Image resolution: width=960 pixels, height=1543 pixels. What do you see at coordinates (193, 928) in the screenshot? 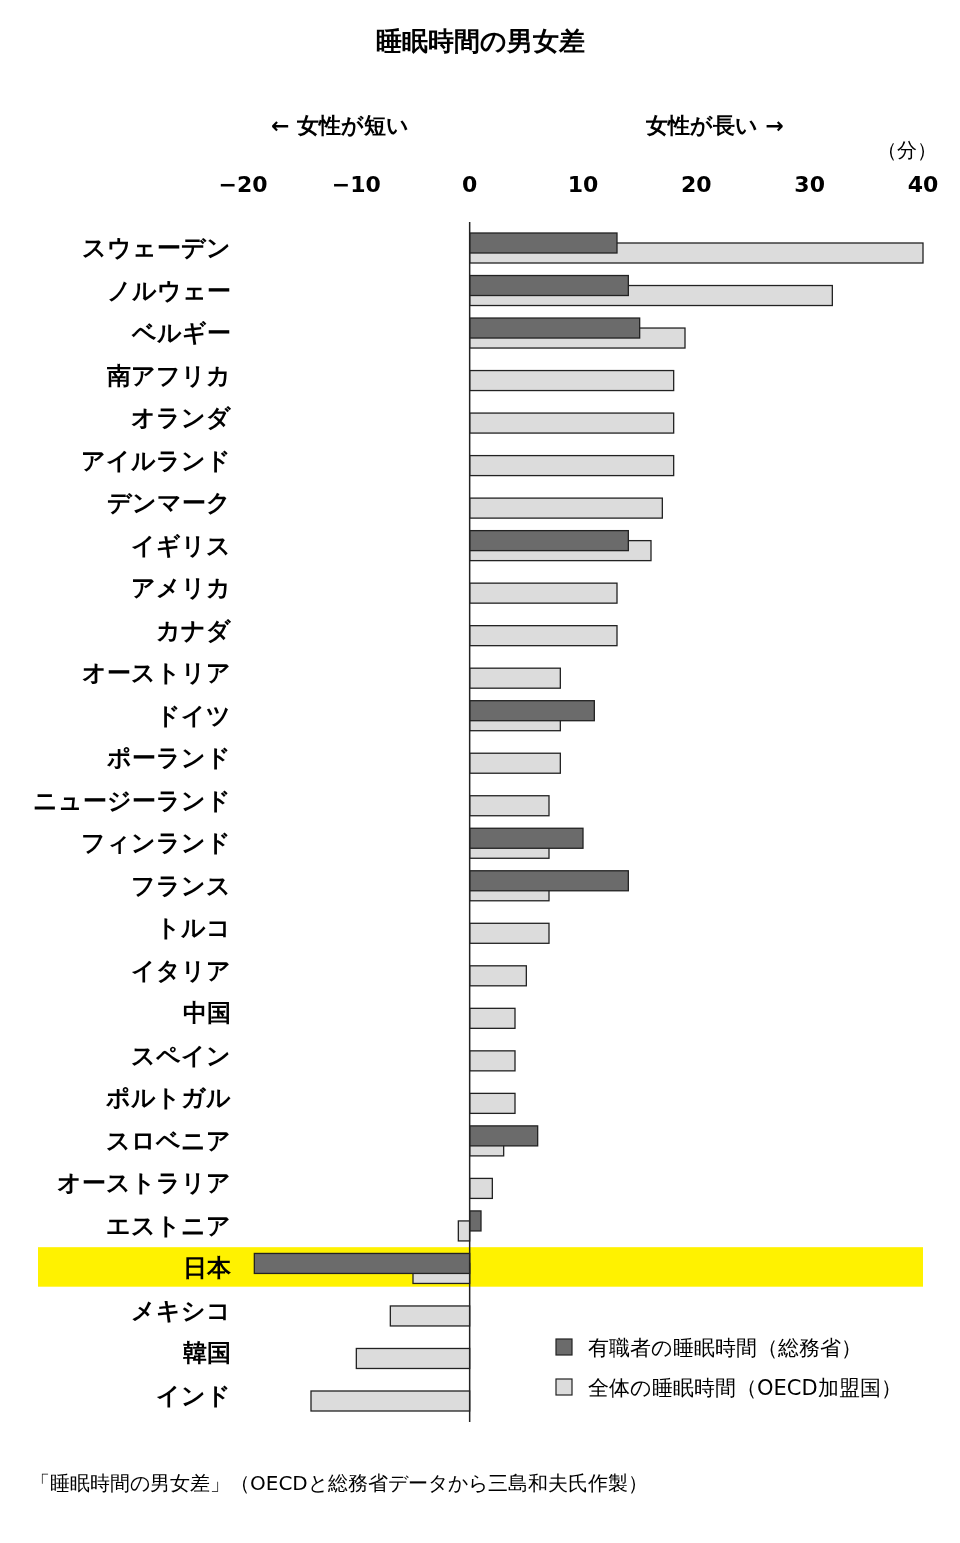
I see `y-tick-label: トルコ` at bounding box center [193, 928].